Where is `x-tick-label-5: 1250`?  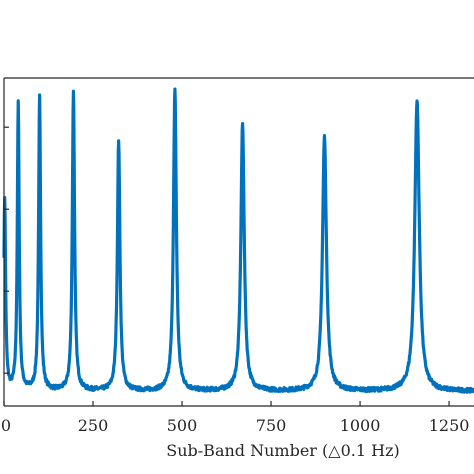
x-tick-label-5: 1250 is located at coordinates (449, 425).